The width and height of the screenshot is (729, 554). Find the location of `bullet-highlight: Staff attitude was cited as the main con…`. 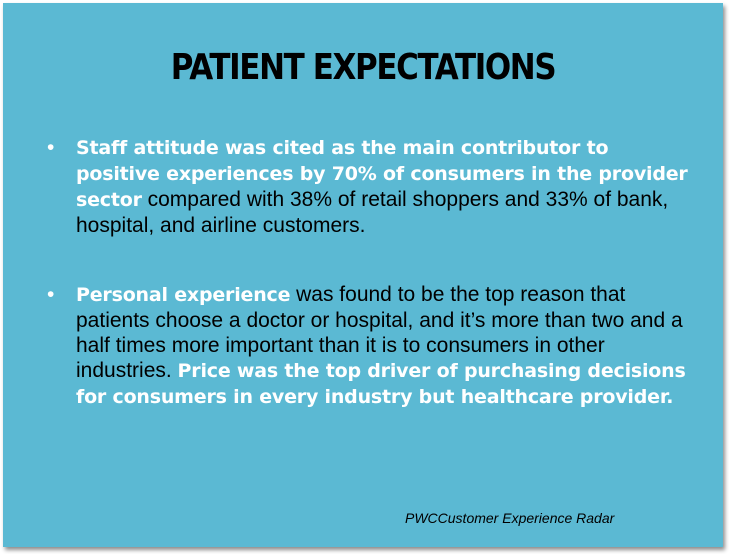

bullet-highlight: Staff attitude was cited as the main con… is located at coordinates (382, 174).